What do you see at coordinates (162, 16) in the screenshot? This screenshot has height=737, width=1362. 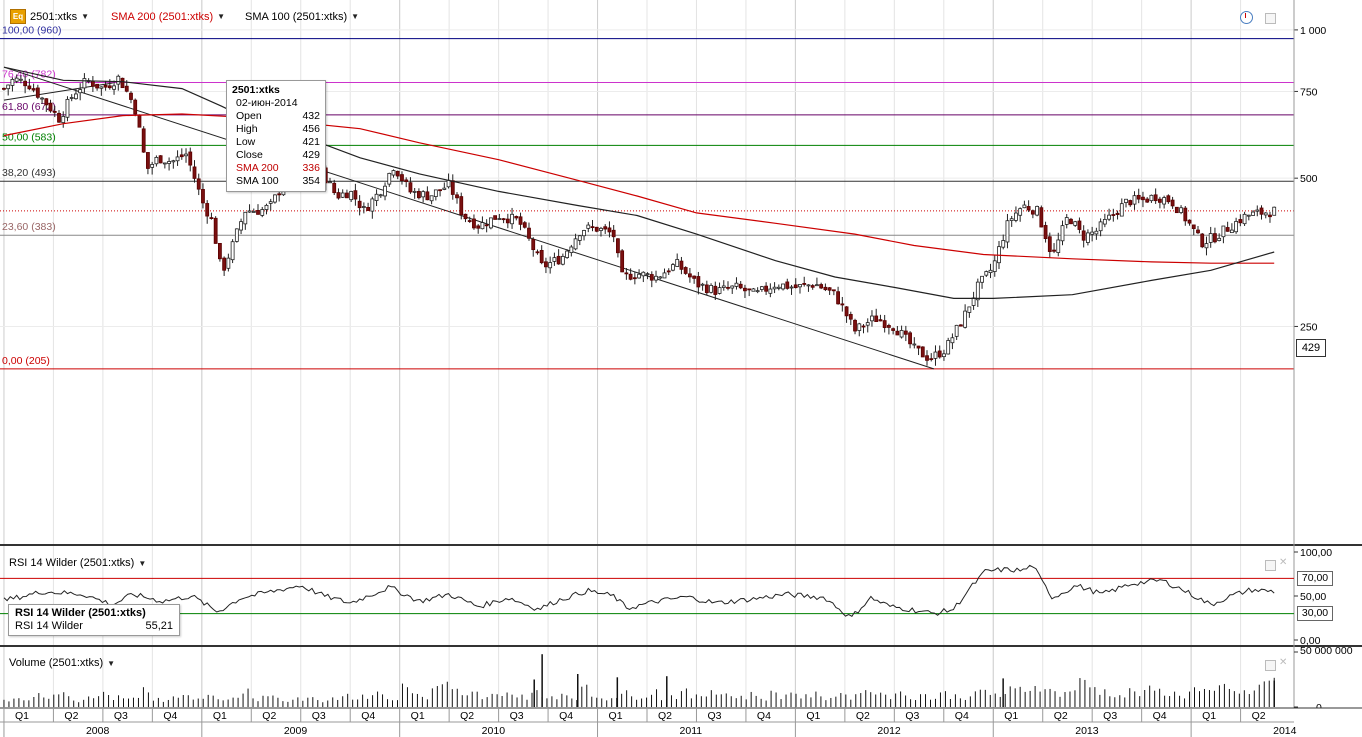 I see `sma200-label: SMA 200 (2501:xtks)` at bounding box center [162, 16].